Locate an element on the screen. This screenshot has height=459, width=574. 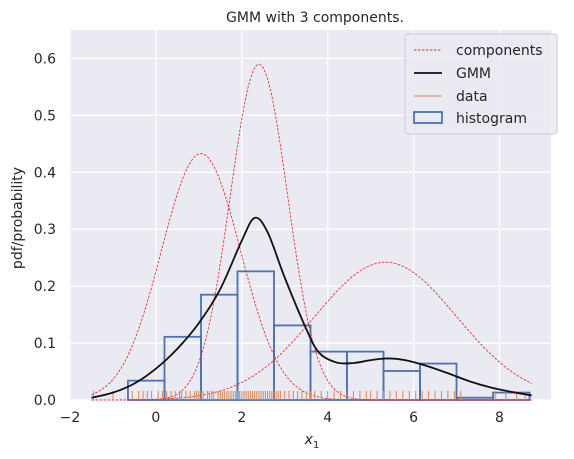
x-tick-label: 8 is located at coordinates (499, 418).